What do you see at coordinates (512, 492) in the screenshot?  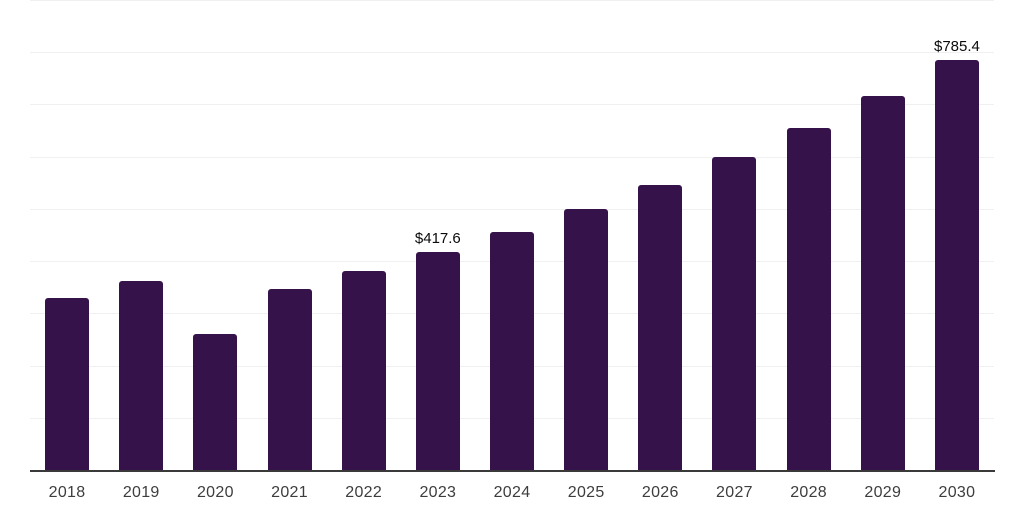 I see `x-tick-2024: 2024` at bounding box center [512, 492].